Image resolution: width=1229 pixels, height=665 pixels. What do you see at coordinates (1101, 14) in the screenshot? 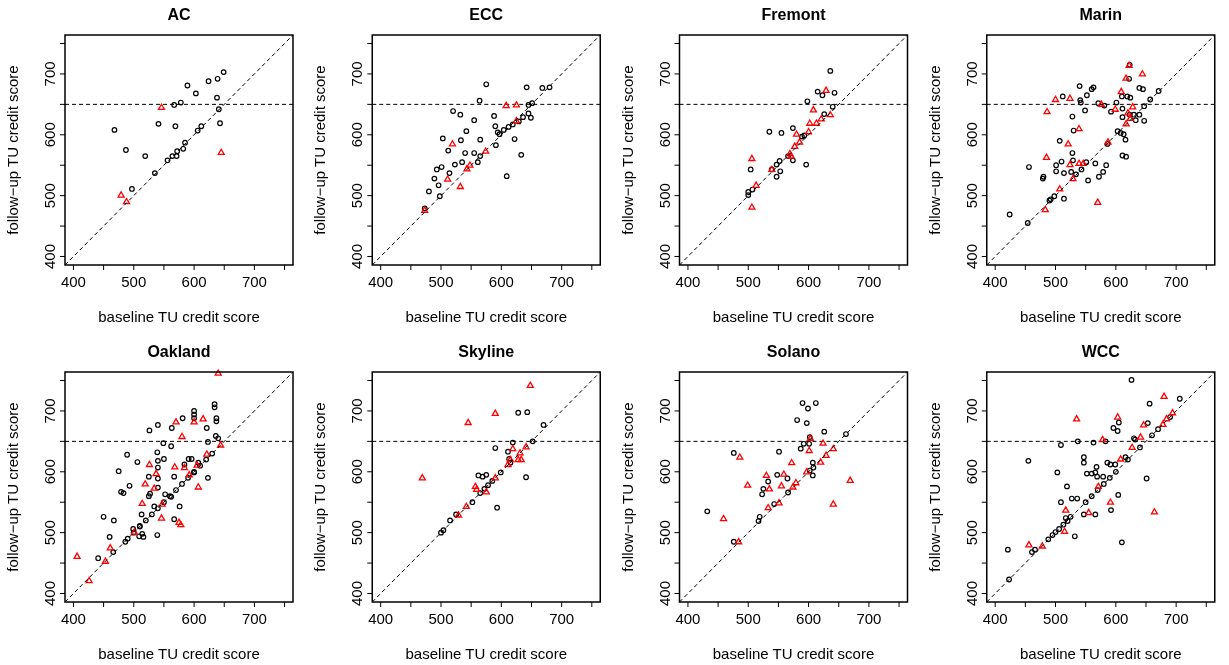
I see `chart-title: Marin` at bounding box center [1101, 14].